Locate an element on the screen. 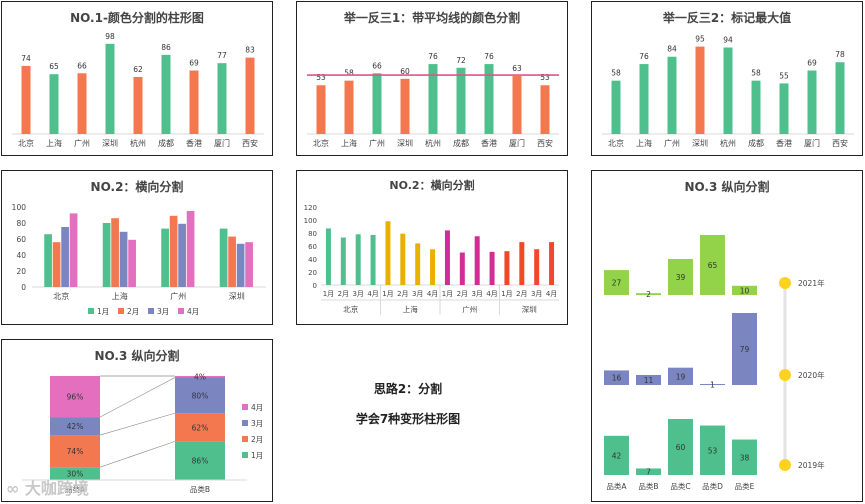 The width and height of the screenshot is (865, 504). group-label: 北京 is located at coordinates (350, 309).